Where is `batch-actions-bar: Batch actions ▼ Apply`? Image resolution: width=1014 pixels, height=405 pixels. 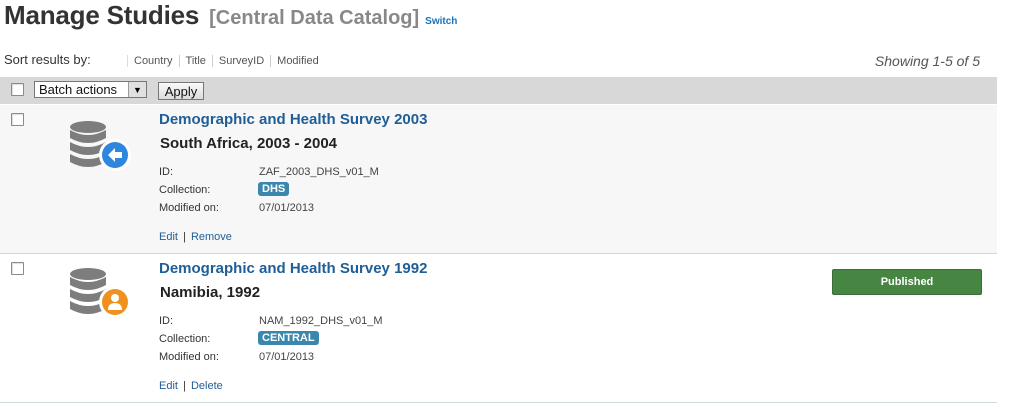
batch-actions-bar: Batch actions ▼ Apply is located at coordinates (498, 90).